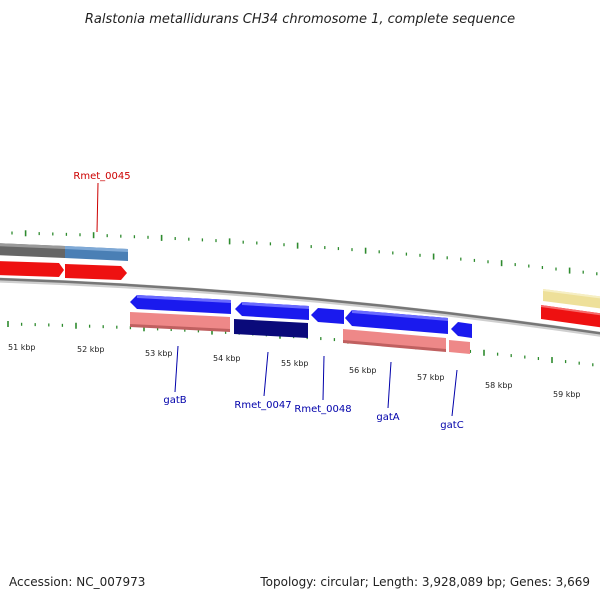 Image resolution: width=600 pixels, height=600 pixels. What do you see at coordinates (363, 370) in the screenshot?
I see `ruler-label: 56 kbp` at bounding box center [363, 370].